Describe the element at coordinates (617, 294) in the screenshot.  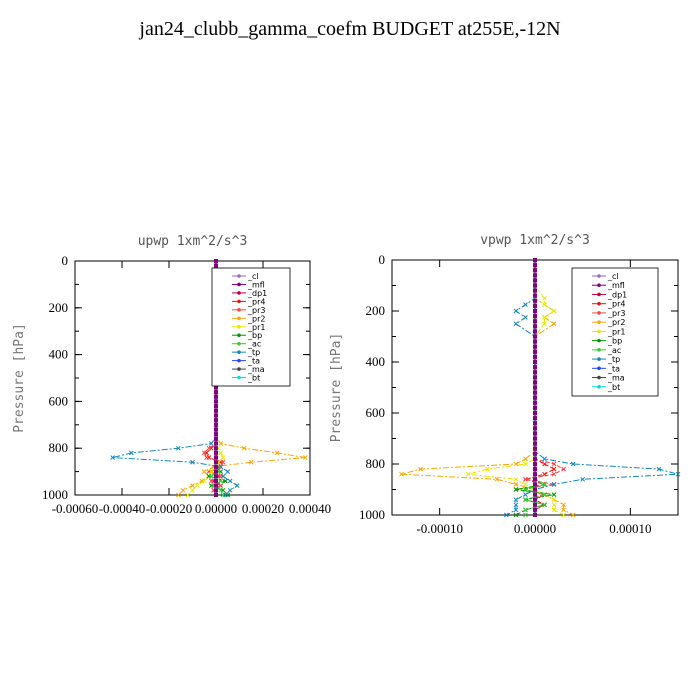
I see `legend-label: _dp1` at that location.